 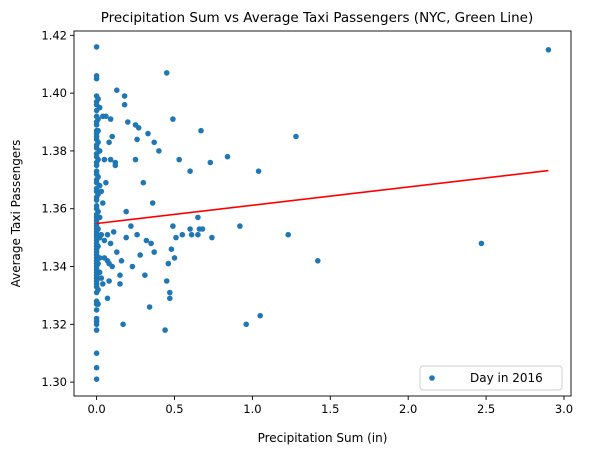 What do you see at coordinates (323, 438) in the screenshot?
I see `x-axis-label: Precipitation Sum (in)` at bounding box center [323, 438].